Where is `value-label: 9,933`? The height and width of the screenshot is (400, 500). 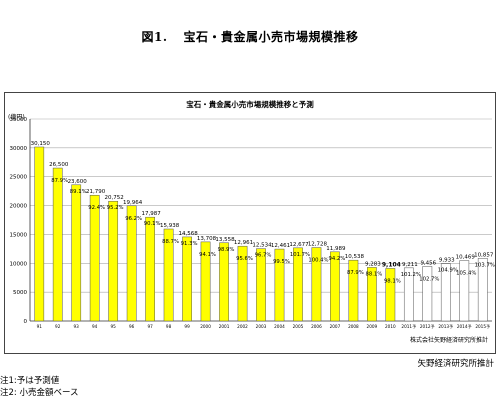
value-label: 9,933 is located at coordinates (447, 261).